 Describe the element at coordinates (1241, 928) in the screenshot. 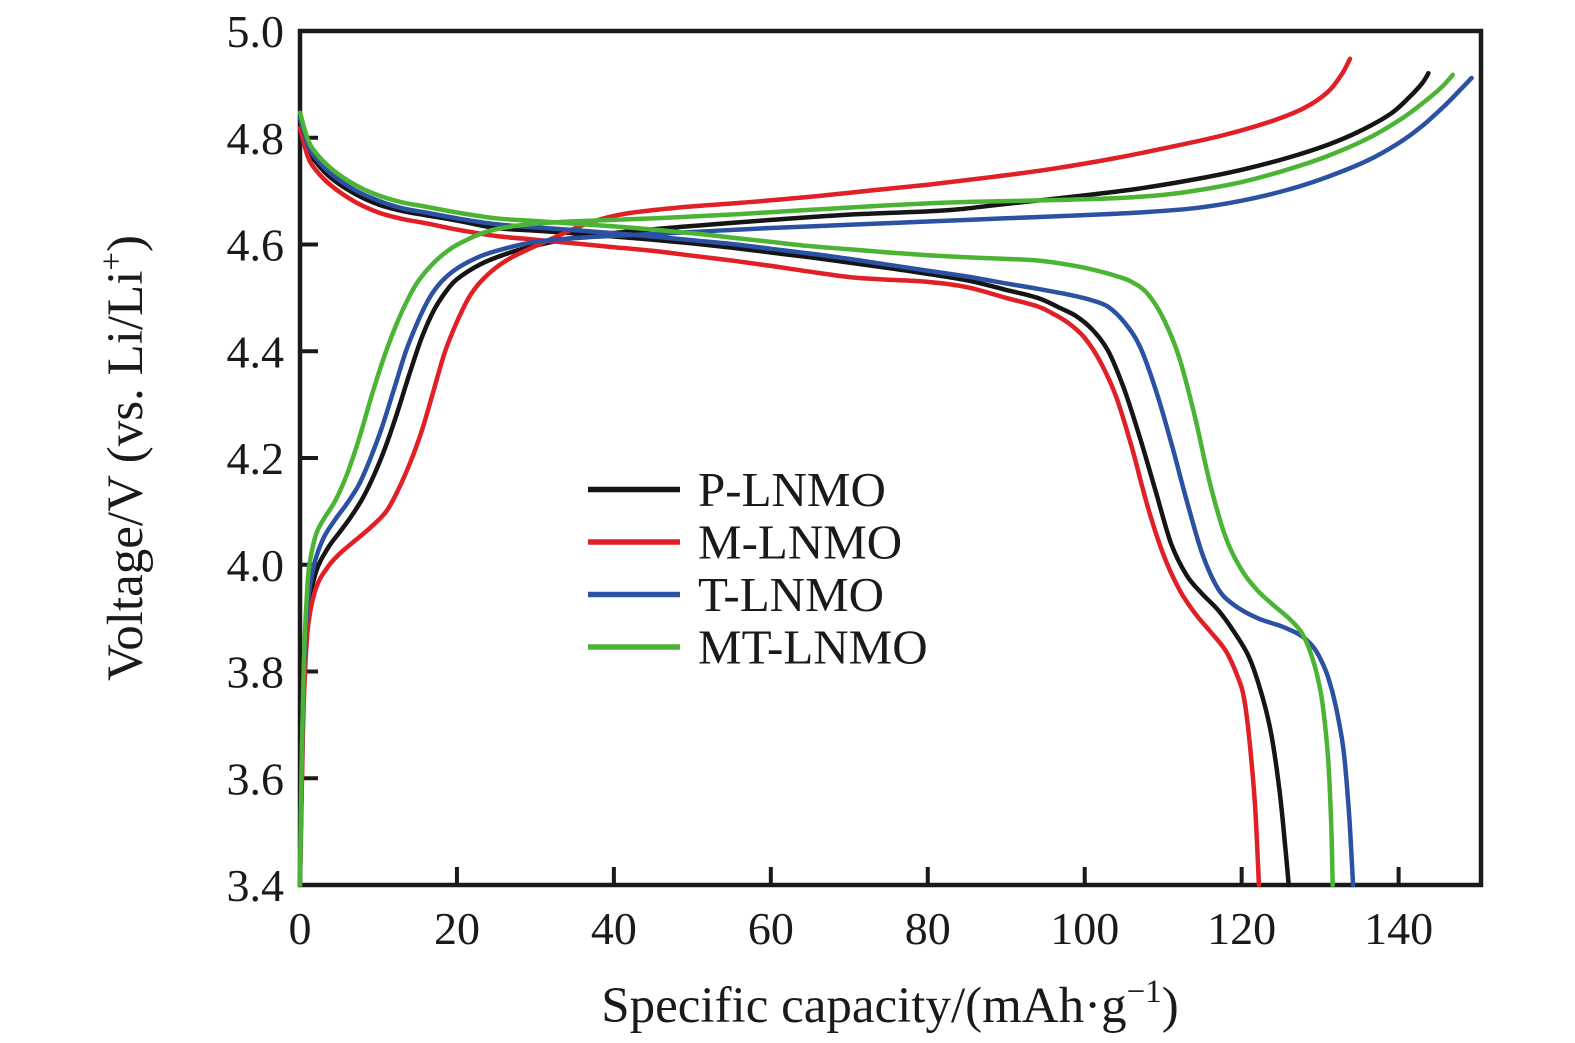

I see `x-tick-label: 120` at that location.